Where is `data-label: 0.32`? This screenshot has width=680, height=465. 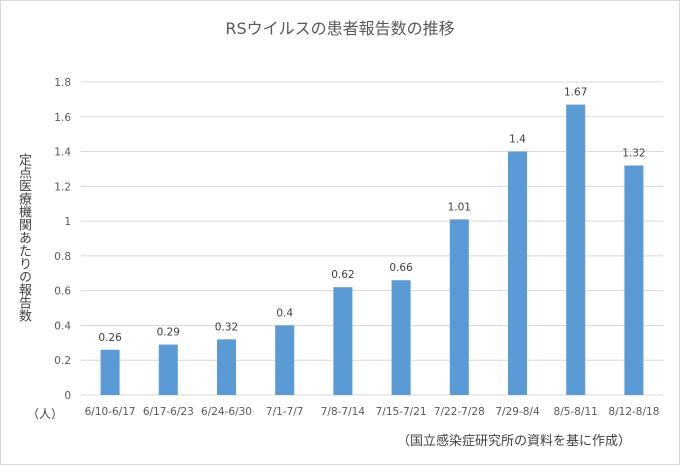 data-label: 0.32 is located at coordinates (226, 327).